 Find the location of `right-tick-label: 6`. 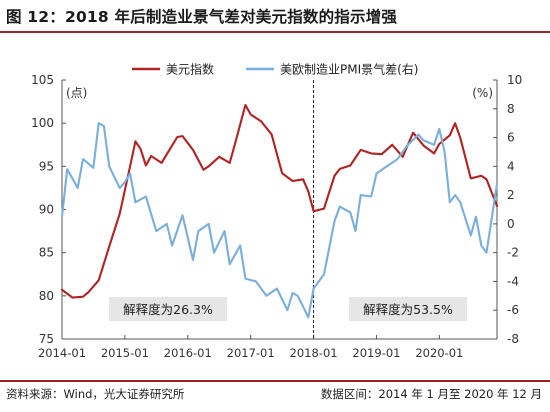

right-tick-label: 6 is located at coordinates (511, 138).